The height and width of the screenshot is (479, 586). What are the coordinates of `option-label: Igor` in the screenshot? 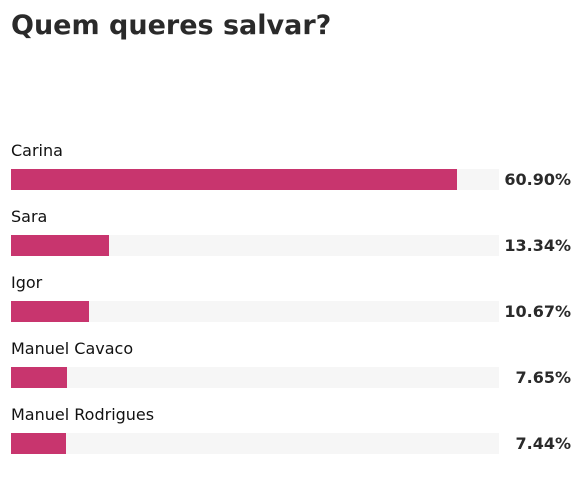 It's located at (27, 282).